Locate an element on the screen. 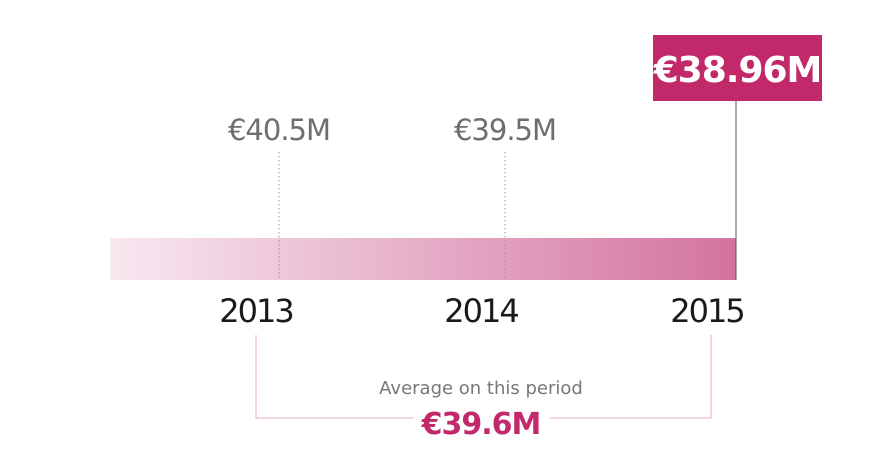  value-label-2014: €39.5M is located at coordinates (505, 130).